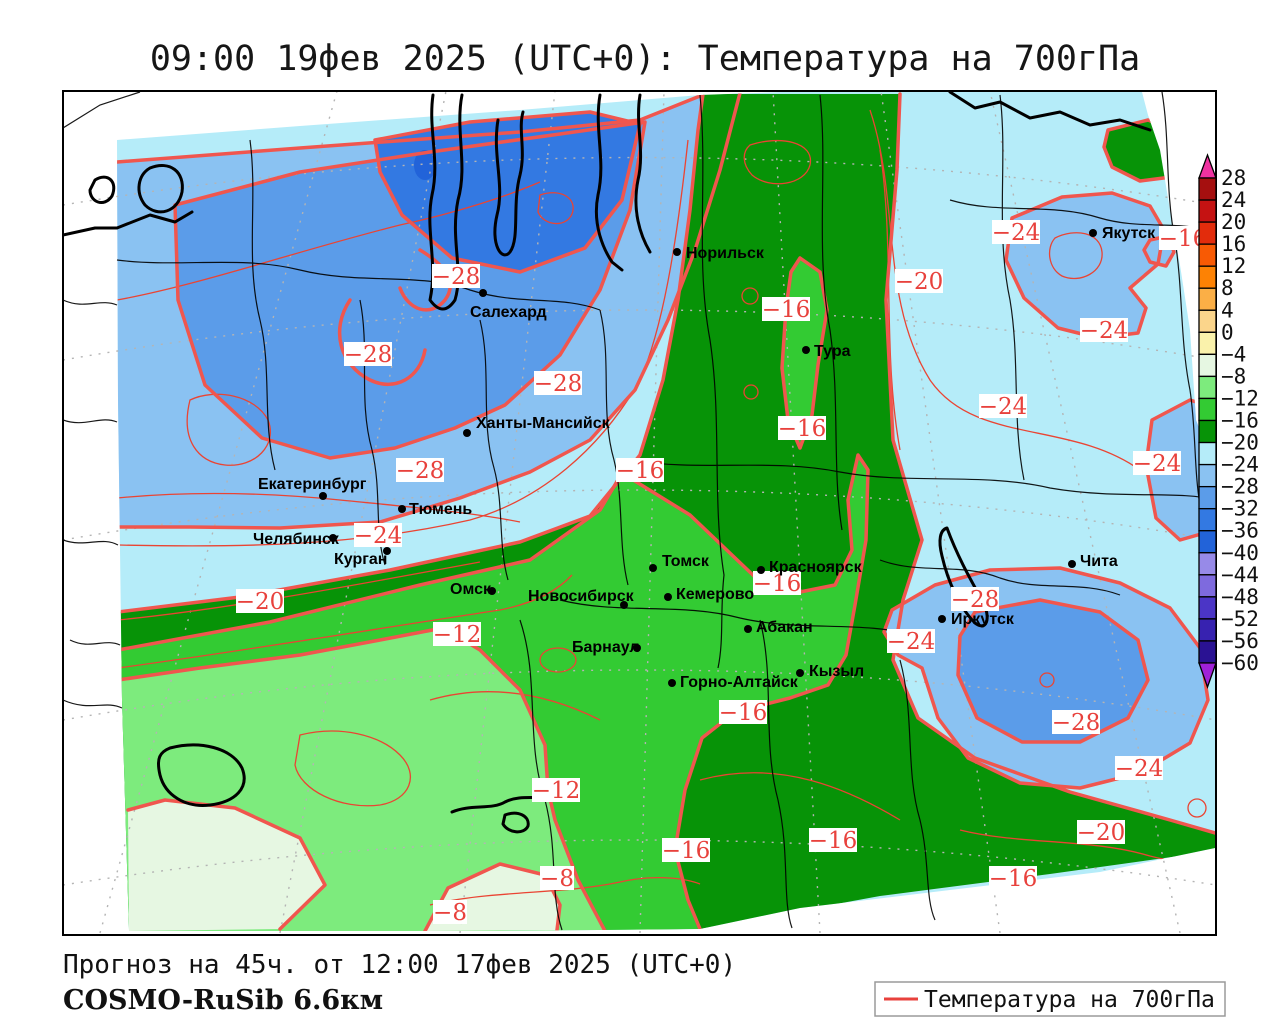 The image size is (1280, 1024). Describe the element at coordinates (1085, 265) in the screenshot. I see `band-yakutsk-blob` at that location.